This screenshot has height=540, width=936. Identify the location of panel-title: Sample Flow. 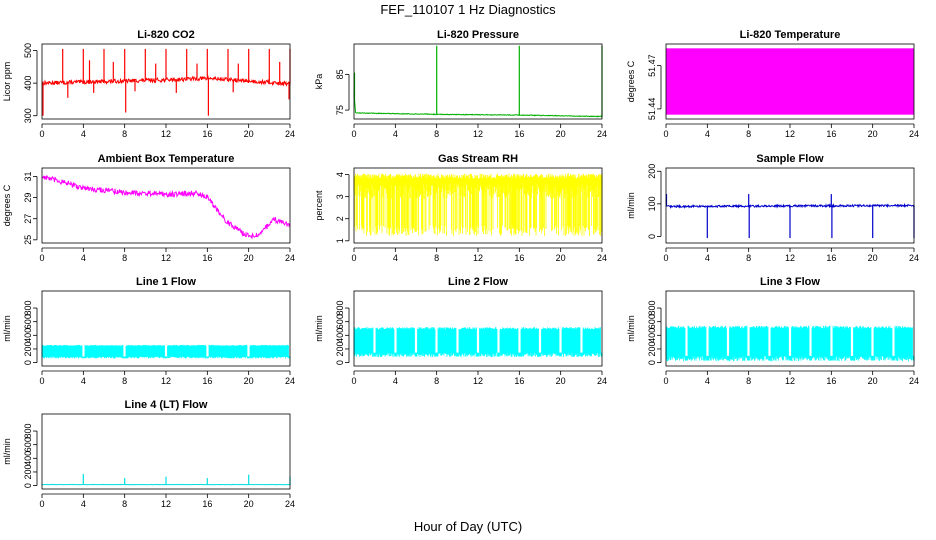
(790, 159).